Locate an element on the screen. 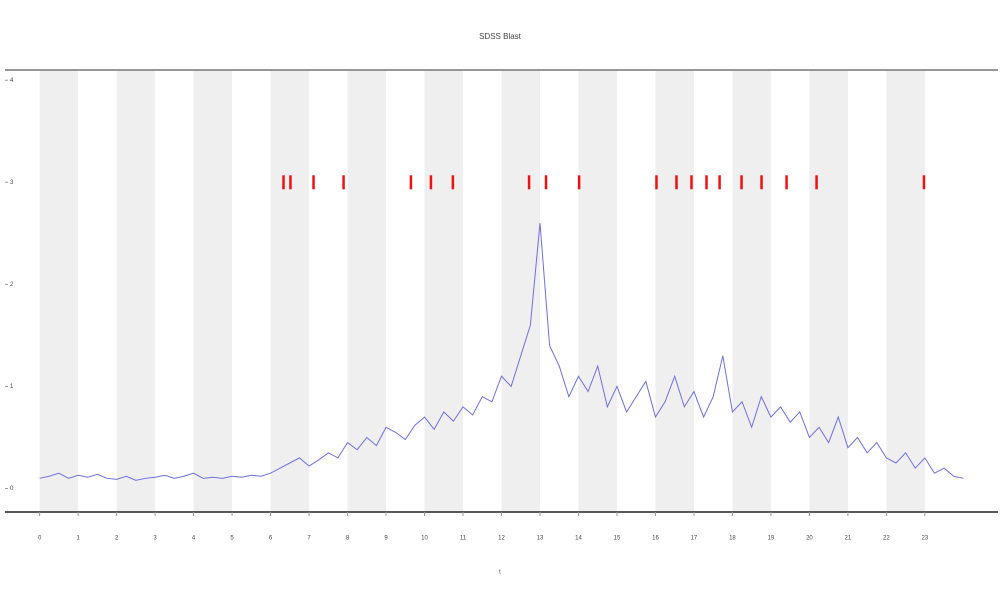 The width and height of the screenshot is (1000, 600). x-tick-label: 18 is located at coordinates (732, 539).